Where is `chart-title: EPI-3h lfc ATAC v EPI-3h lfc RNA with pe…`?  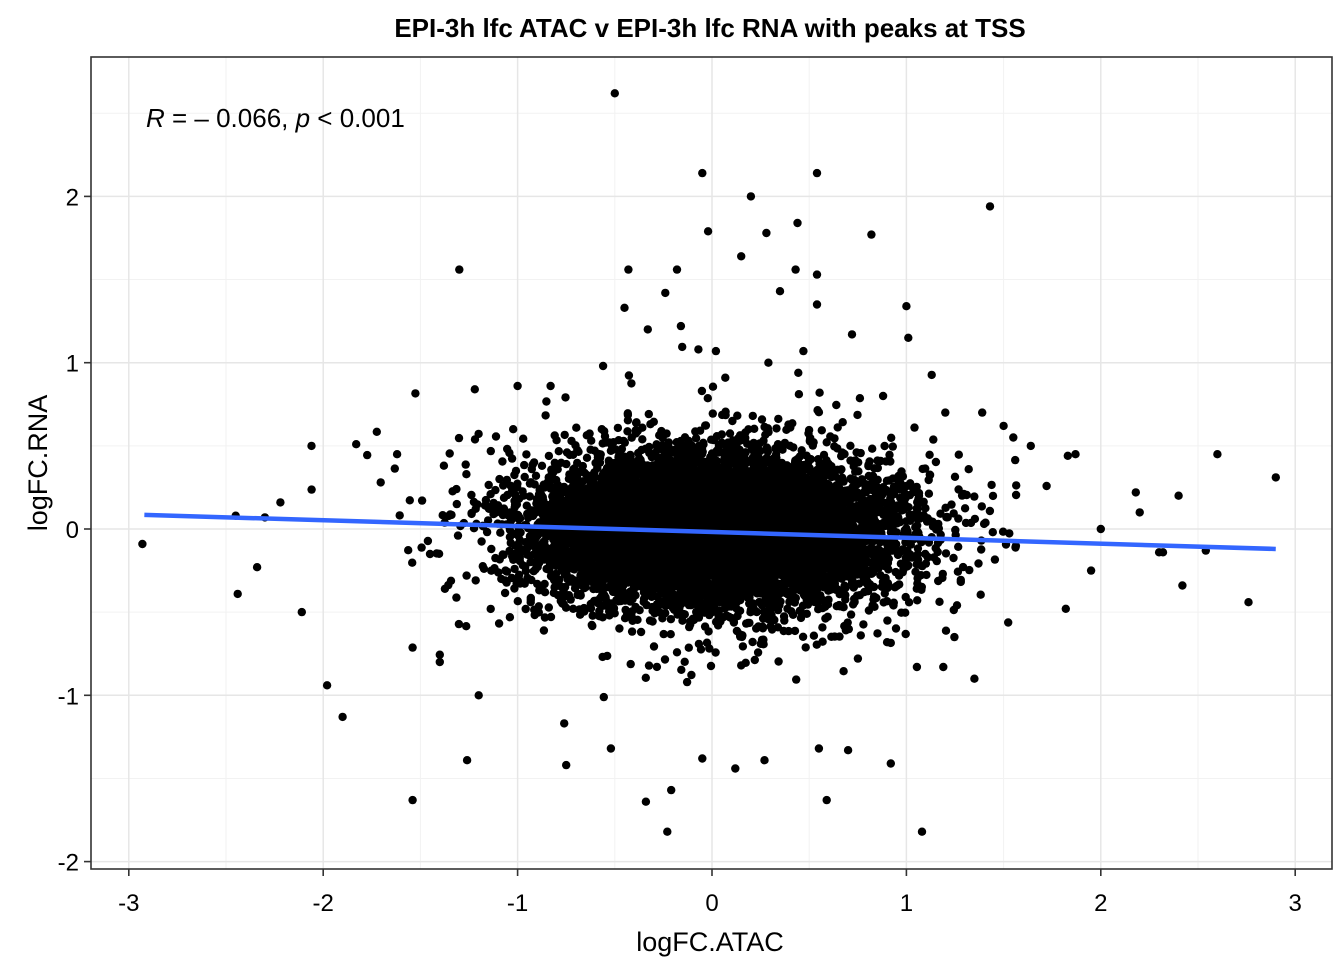
chart-title: EPI-3h lfc ATAC v EPI-3h lfc RNA with pe… is located at coordinates (709, 28).